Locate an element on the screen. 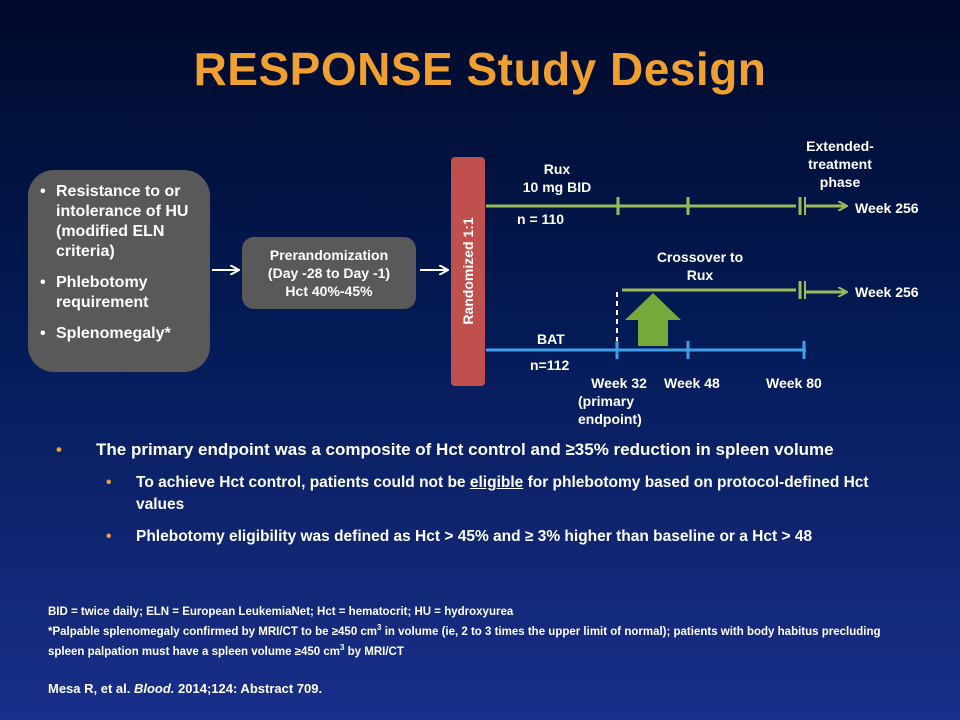 This screenshot has width=960, height=720. week32-label: Week 32 (primary endpoint) is located at coordinates (619, 401).